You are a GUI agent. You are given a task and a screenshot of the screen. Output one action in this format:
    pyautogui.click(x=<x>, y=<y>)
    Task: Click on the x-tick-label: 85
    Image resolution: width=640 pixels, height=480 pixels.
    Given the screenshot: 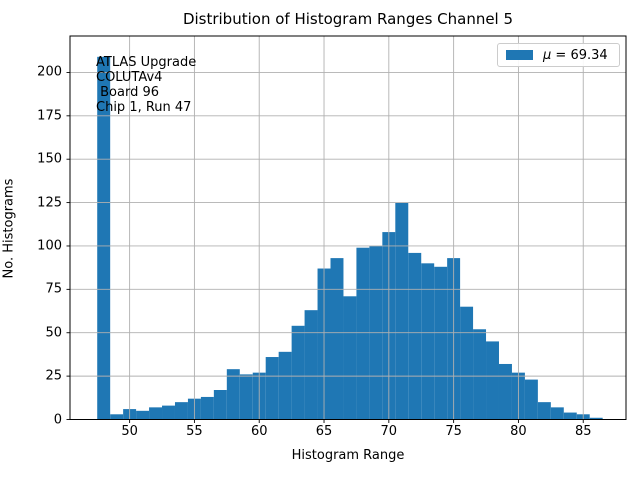 What is the action you would take?
    pyautogui.click(x=583, y=431)
    